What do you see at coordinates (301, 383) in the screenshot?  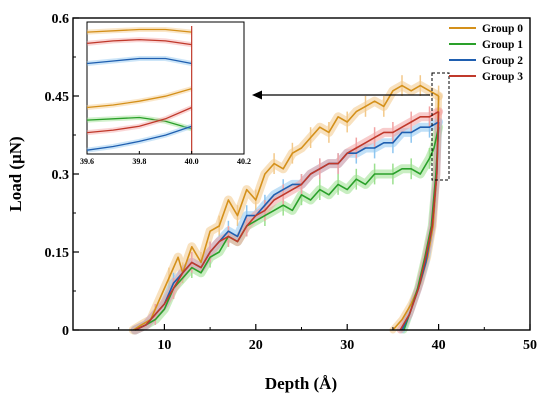 I see `x-axis-title: Depth (Å)` at bounding box center [301, 383].